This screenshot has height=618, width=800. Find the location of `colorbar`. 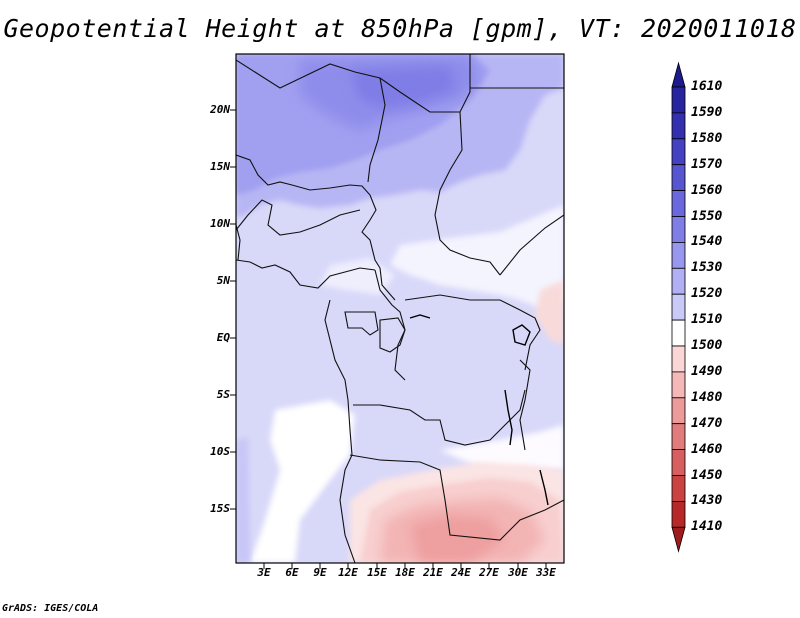

colorbar is located at coordinates (678, 307).